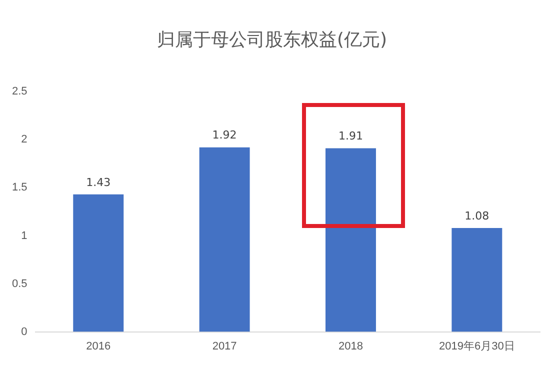 This screenshot has height=365, width=550. Describe the element at coordinates (350, 346) in the screenshot. I see `x-tick-label: 2018` at that location.